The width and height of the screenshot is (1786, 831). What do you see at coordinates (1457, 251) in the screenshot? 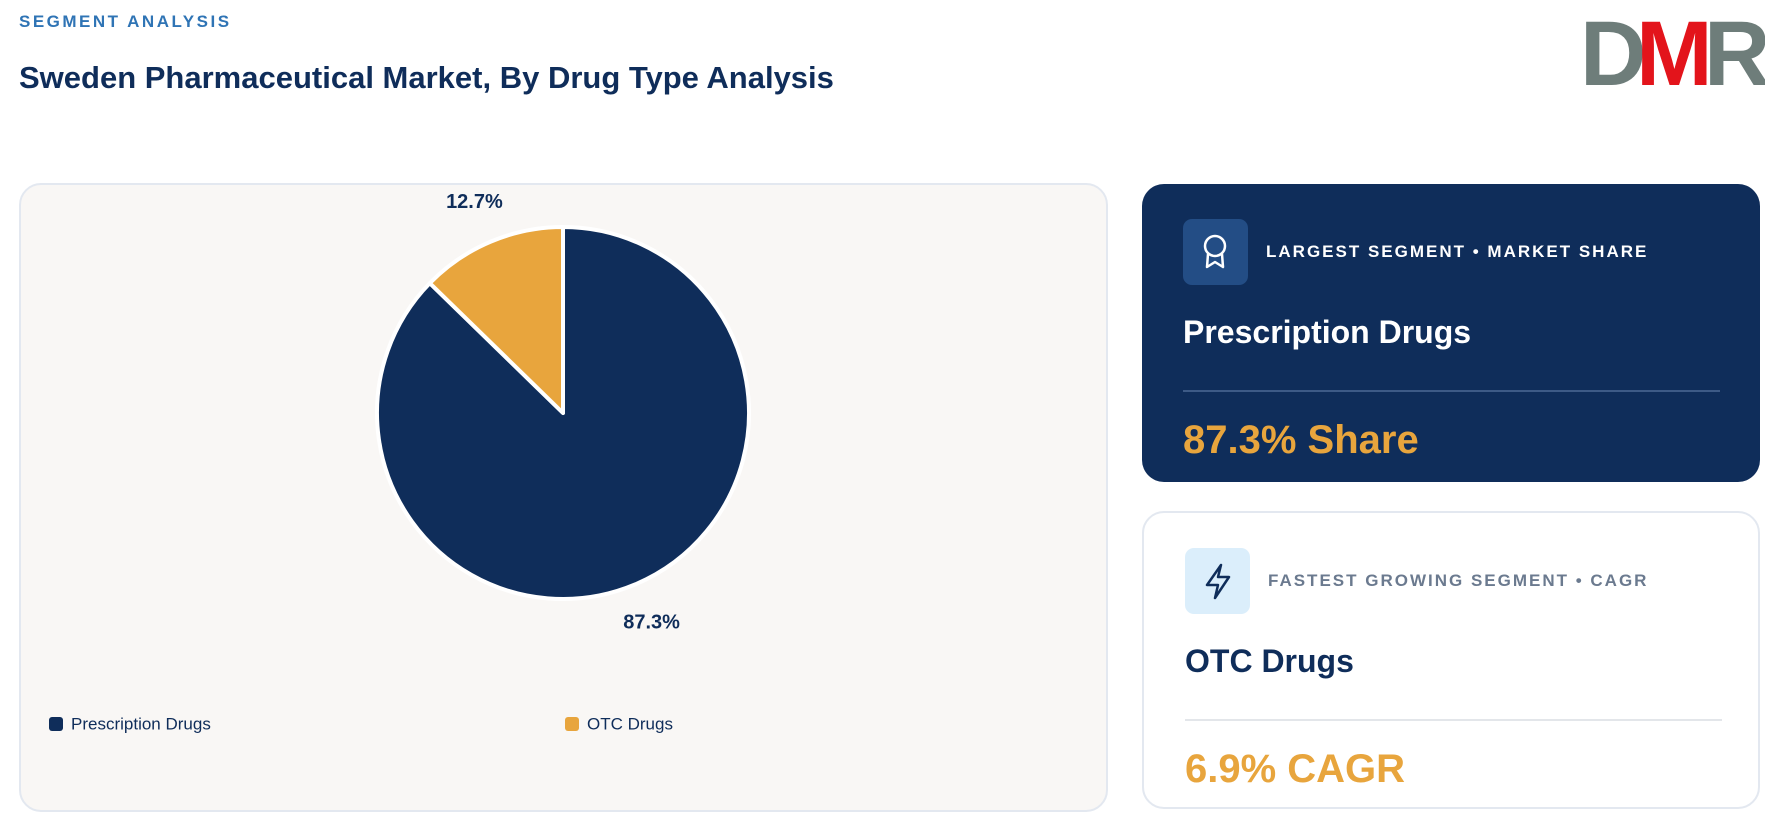
I see `card-label: LARGEST SEGMENT • MARKET SHARE` at bounding box center [1457, 251].